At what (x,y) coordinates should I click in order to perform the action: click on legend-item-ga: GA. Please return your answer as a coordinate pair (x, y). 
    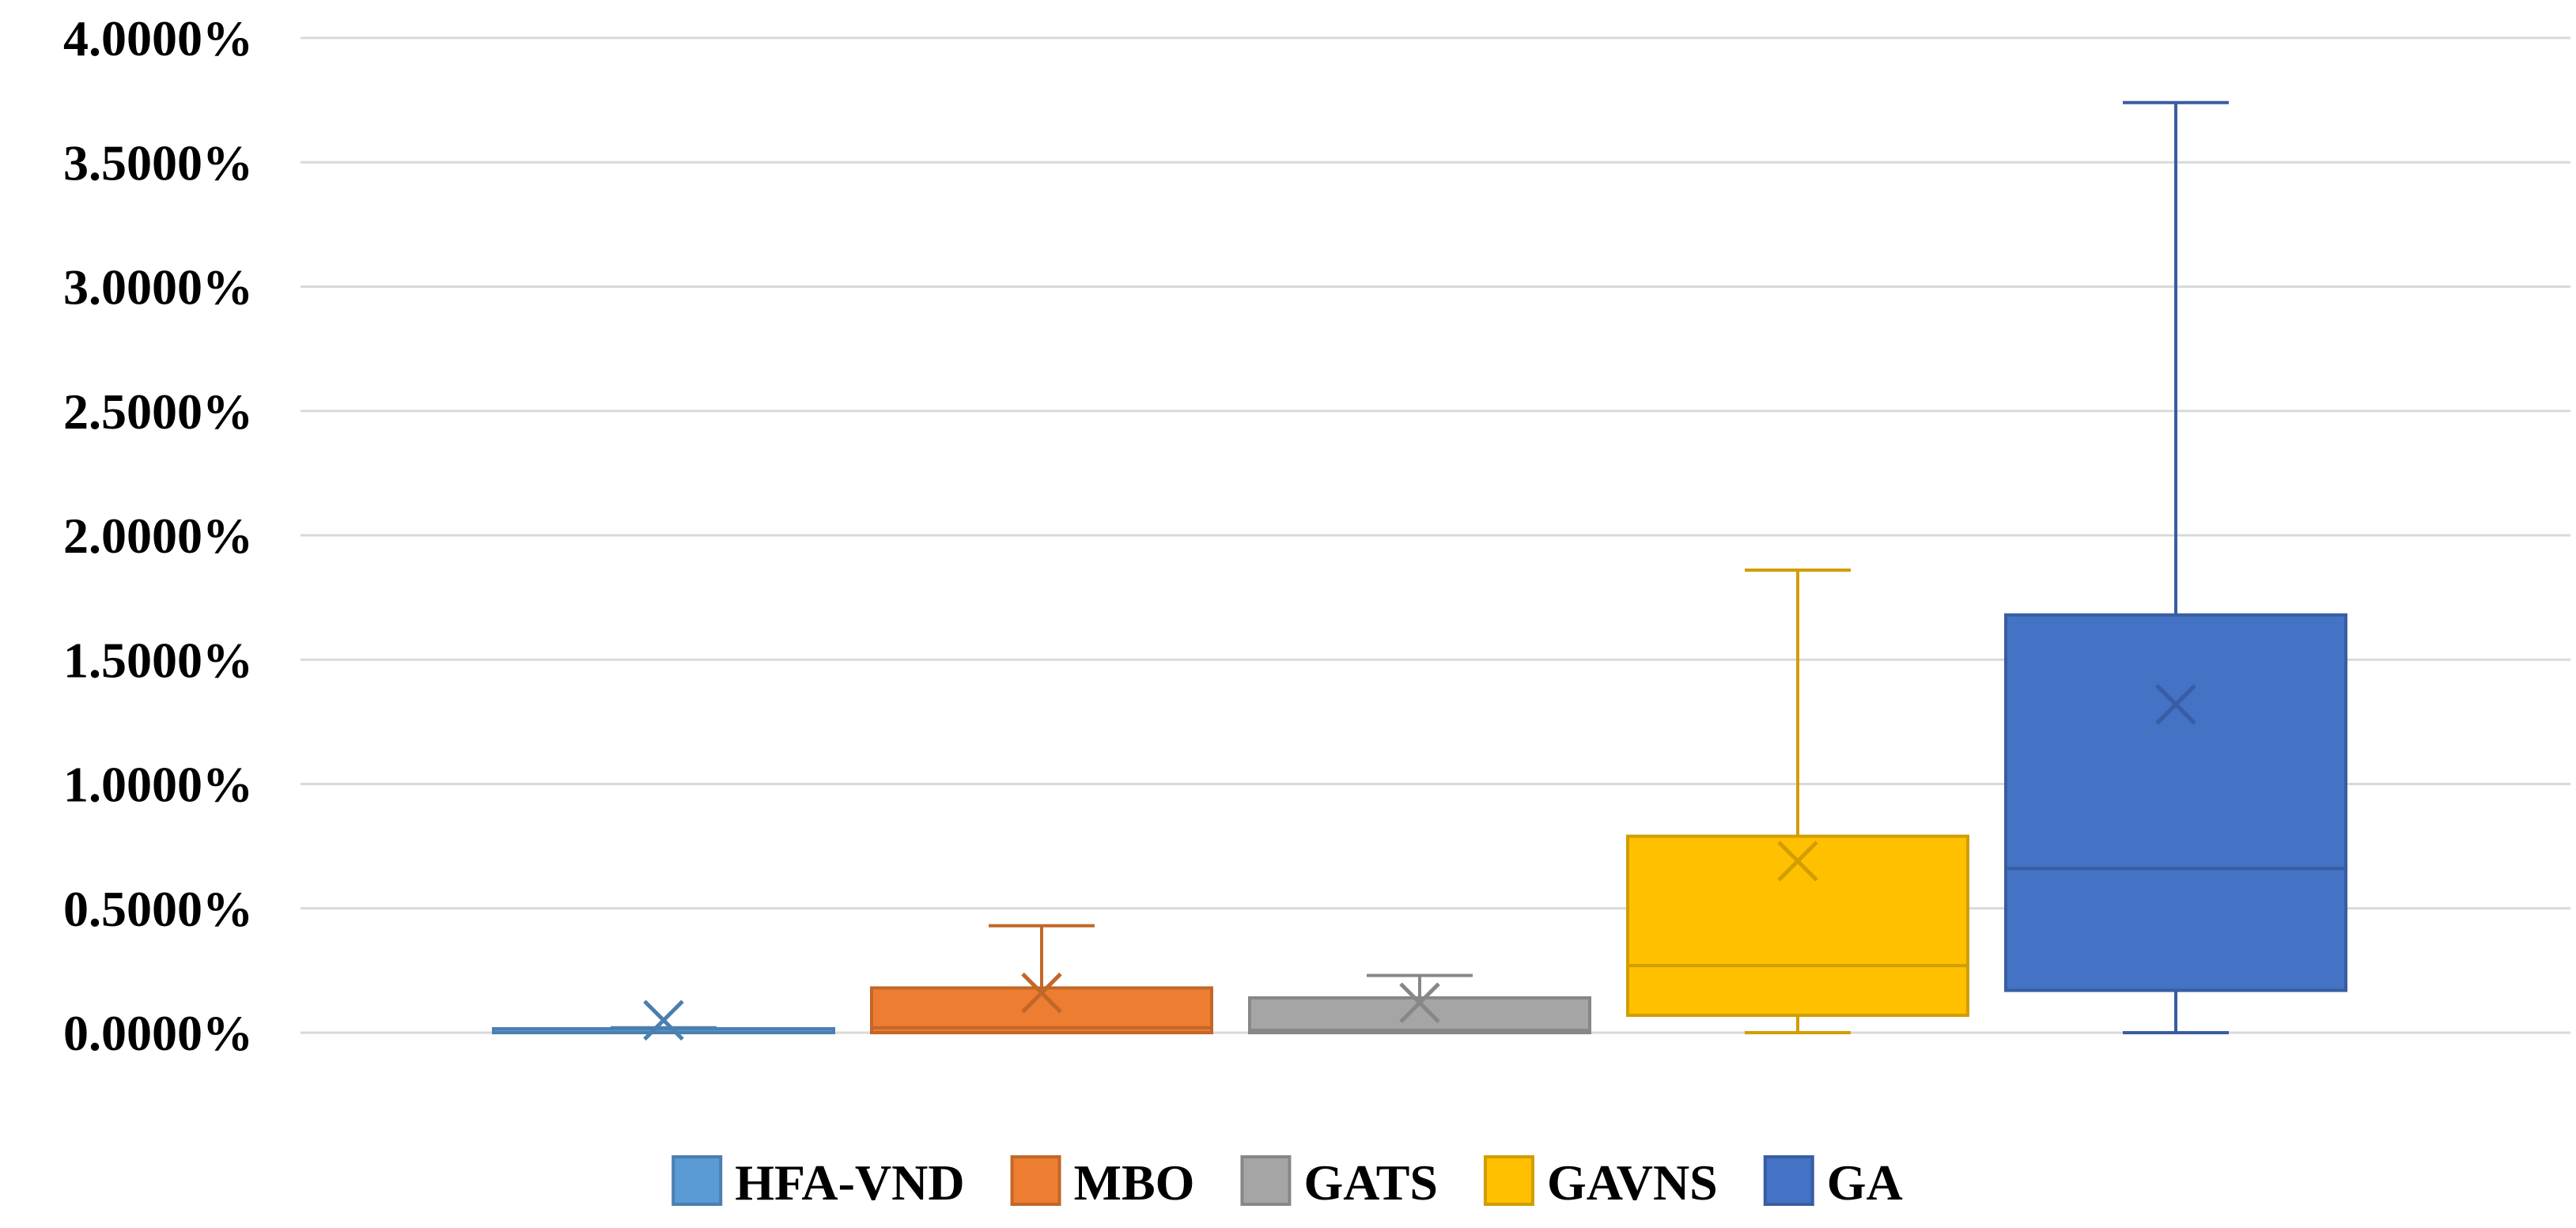
    Looking at the image, I should click on (1833, 1182).